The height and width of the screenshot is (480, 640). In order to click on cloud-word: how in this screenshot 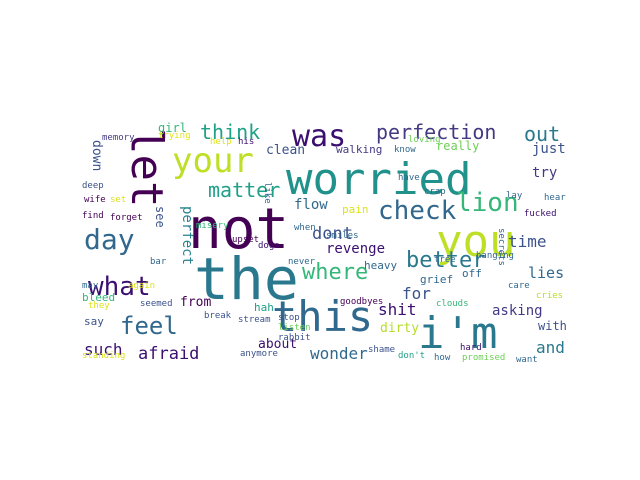, I will do `click(442, 358)`.